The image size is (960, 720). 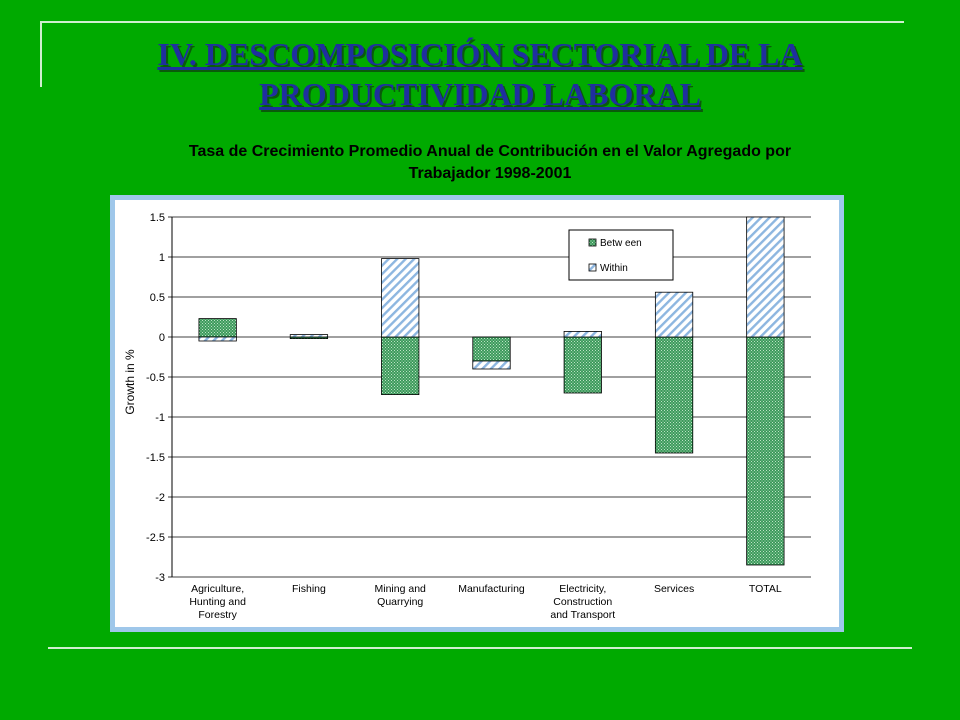 What do you see at coordinates (160, 498) in the screenshot?
I see `y-tick-label: -2` at bounding box center [160, 498].